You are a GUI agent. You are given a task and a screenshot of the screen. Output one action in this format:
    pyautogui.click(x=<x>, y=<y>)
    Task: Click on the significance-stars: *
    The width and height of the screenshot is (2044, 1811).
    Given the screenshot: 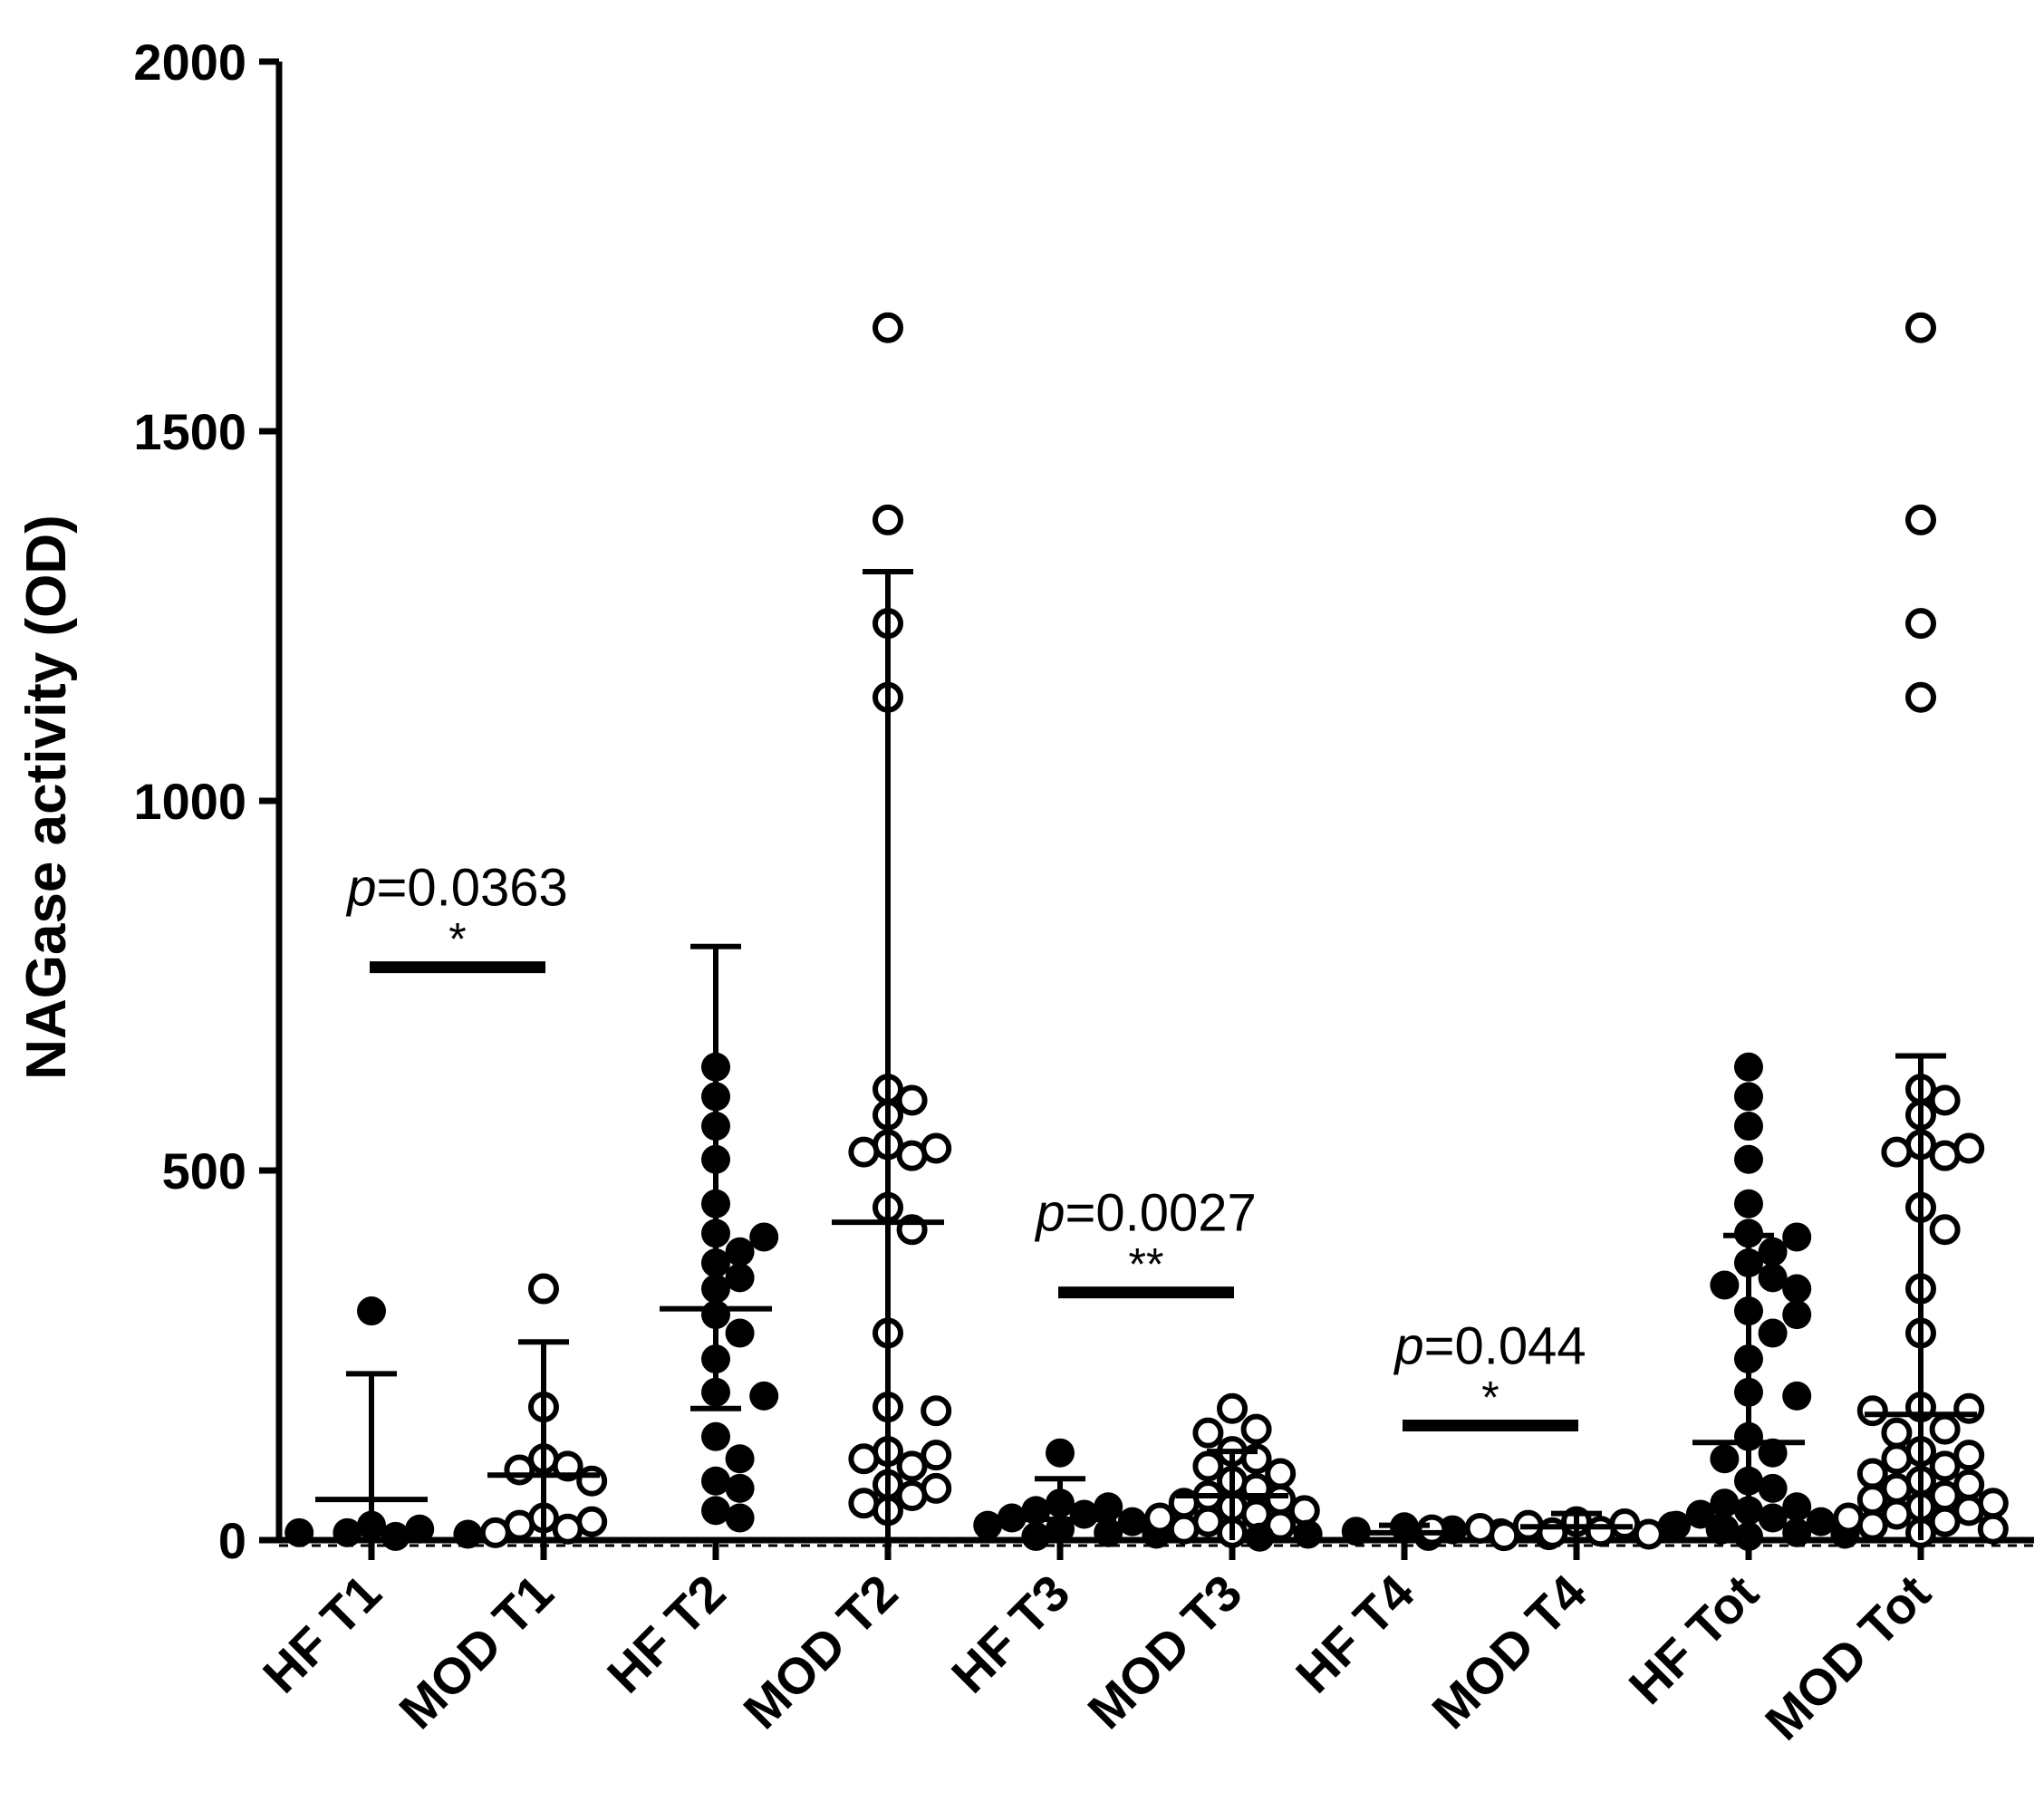 What is the action you would take?
    pyautogui.click(x=457, y=939)
    